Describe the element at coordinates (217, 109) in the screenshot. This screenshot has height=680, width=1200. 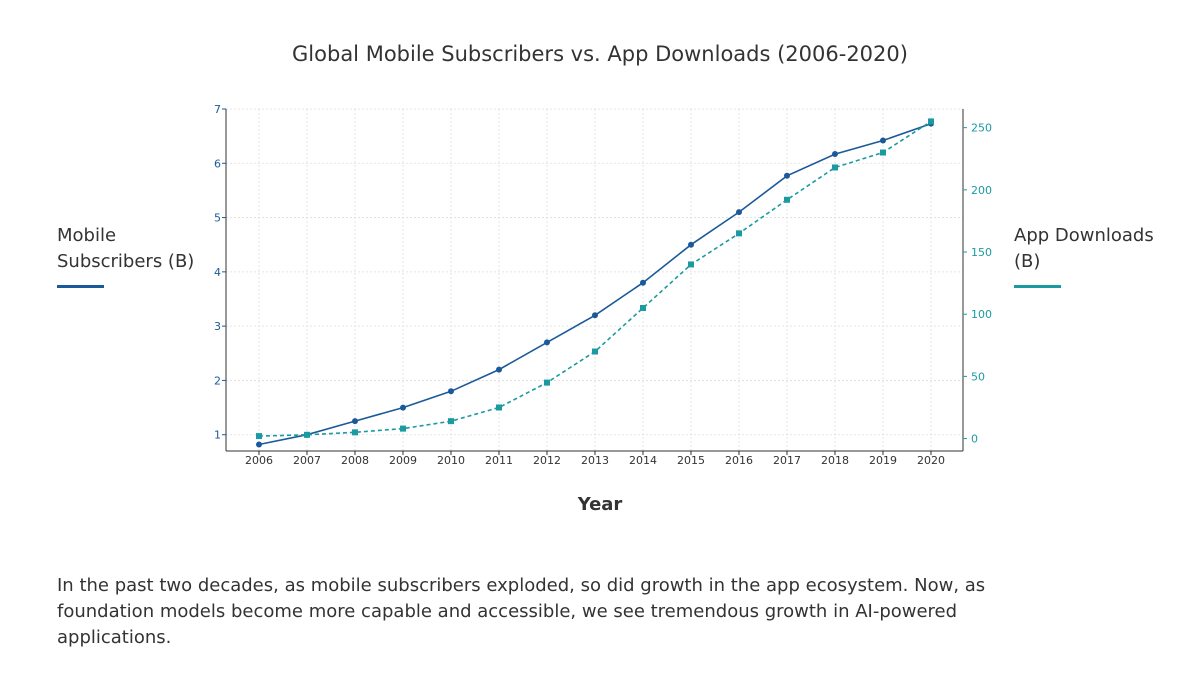
I see `left-y-tick-label: 7` at that location.